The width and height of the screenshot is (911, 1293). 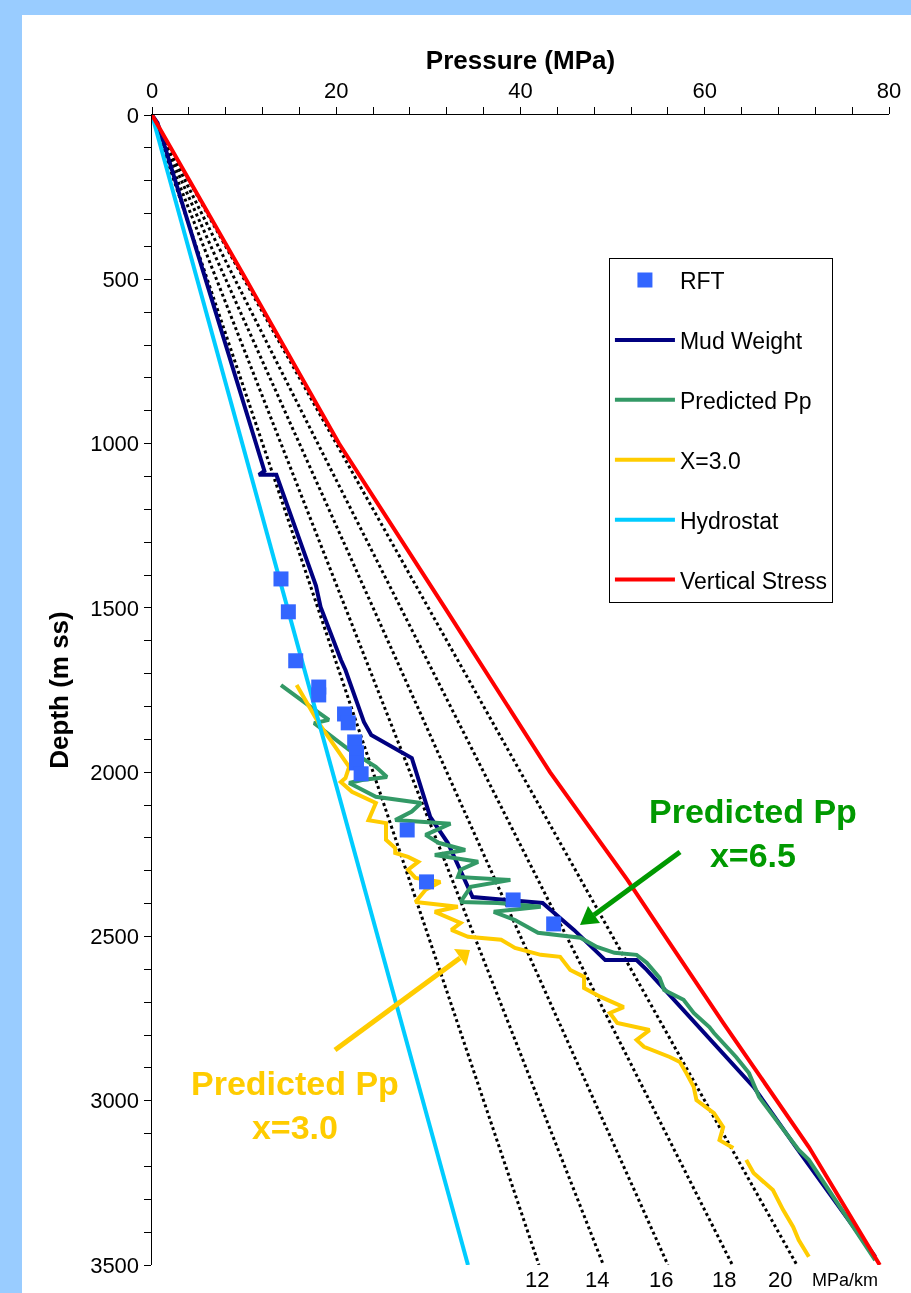 I want to click on y-tick-label: 3000, so click(x=115, y=1101).